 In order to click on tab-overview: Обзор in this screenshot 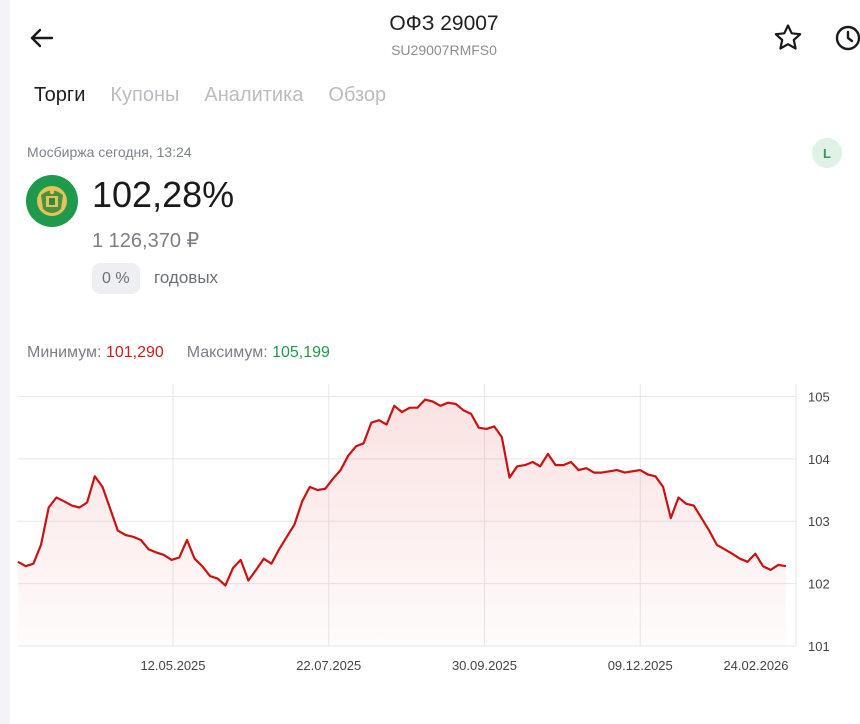, I will do `click(357, 95)`.